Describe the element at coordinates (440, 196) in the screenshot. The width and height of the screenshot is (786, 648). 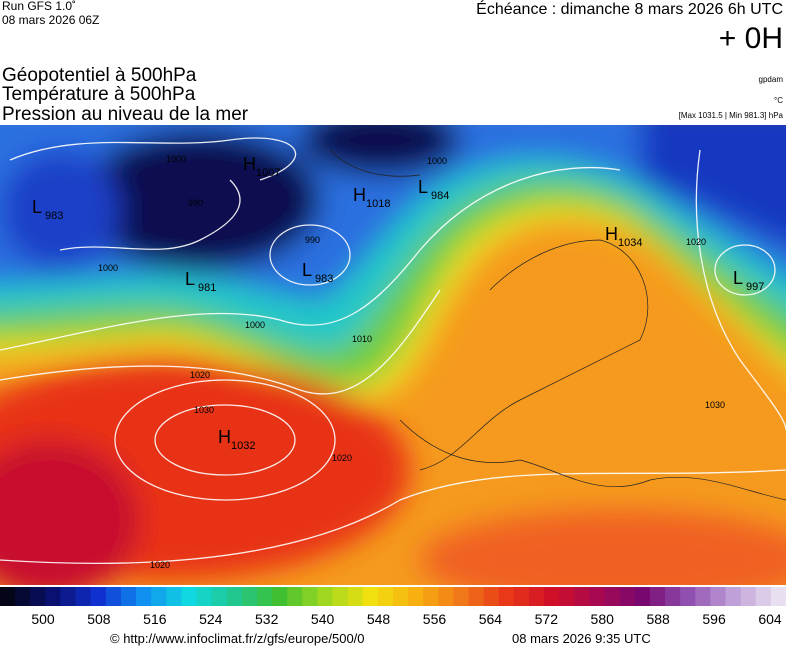
I see `center-pressure: 984` at that location.